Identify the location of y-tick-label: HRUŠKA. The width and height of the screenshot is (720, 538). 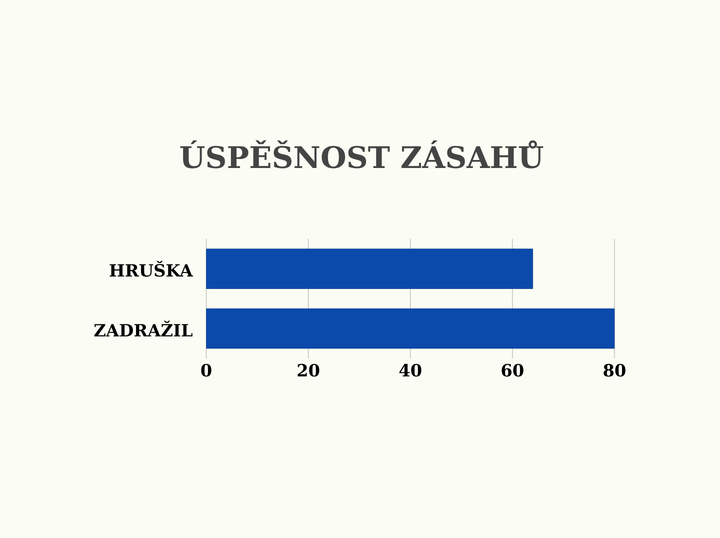
(151, 269).